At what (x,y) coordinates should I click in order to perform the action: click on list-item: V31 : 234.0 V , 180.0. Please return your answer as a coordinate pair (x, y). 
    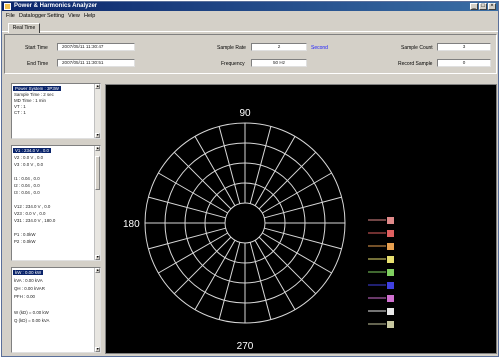
    Looking at the image, I should click on (35, 220).